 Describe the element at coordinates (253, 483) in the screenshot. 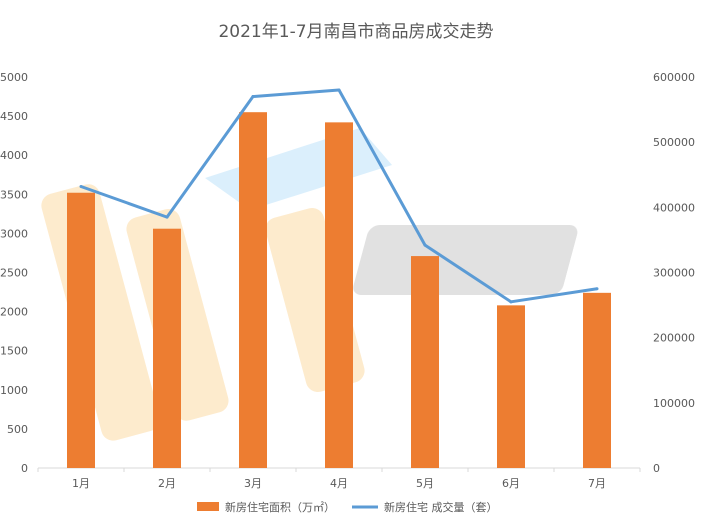

I see `x-tick-label: 3月` at that location.